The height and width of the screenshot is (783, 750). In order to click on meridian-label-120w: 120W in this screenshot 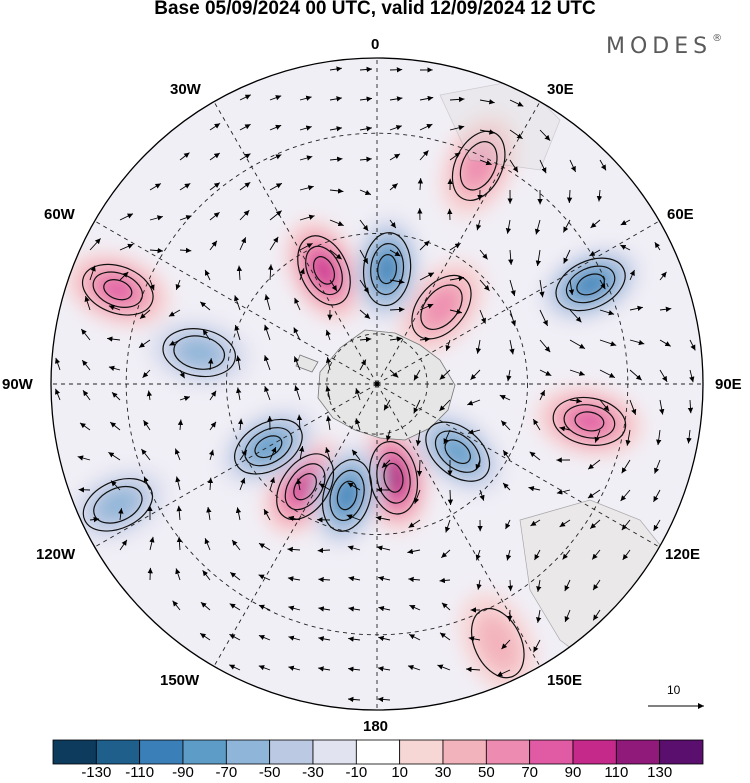, I will do `click(56, 554)`.